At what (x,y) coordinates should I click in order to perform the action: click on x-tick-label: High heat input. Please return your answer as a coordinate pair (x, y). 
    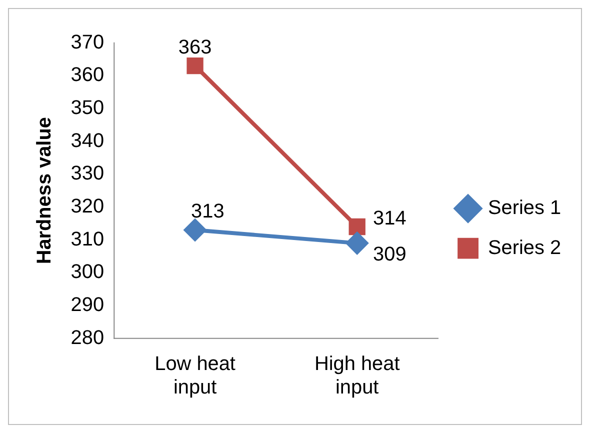
    Looking at the image, I should click on (357, 375).